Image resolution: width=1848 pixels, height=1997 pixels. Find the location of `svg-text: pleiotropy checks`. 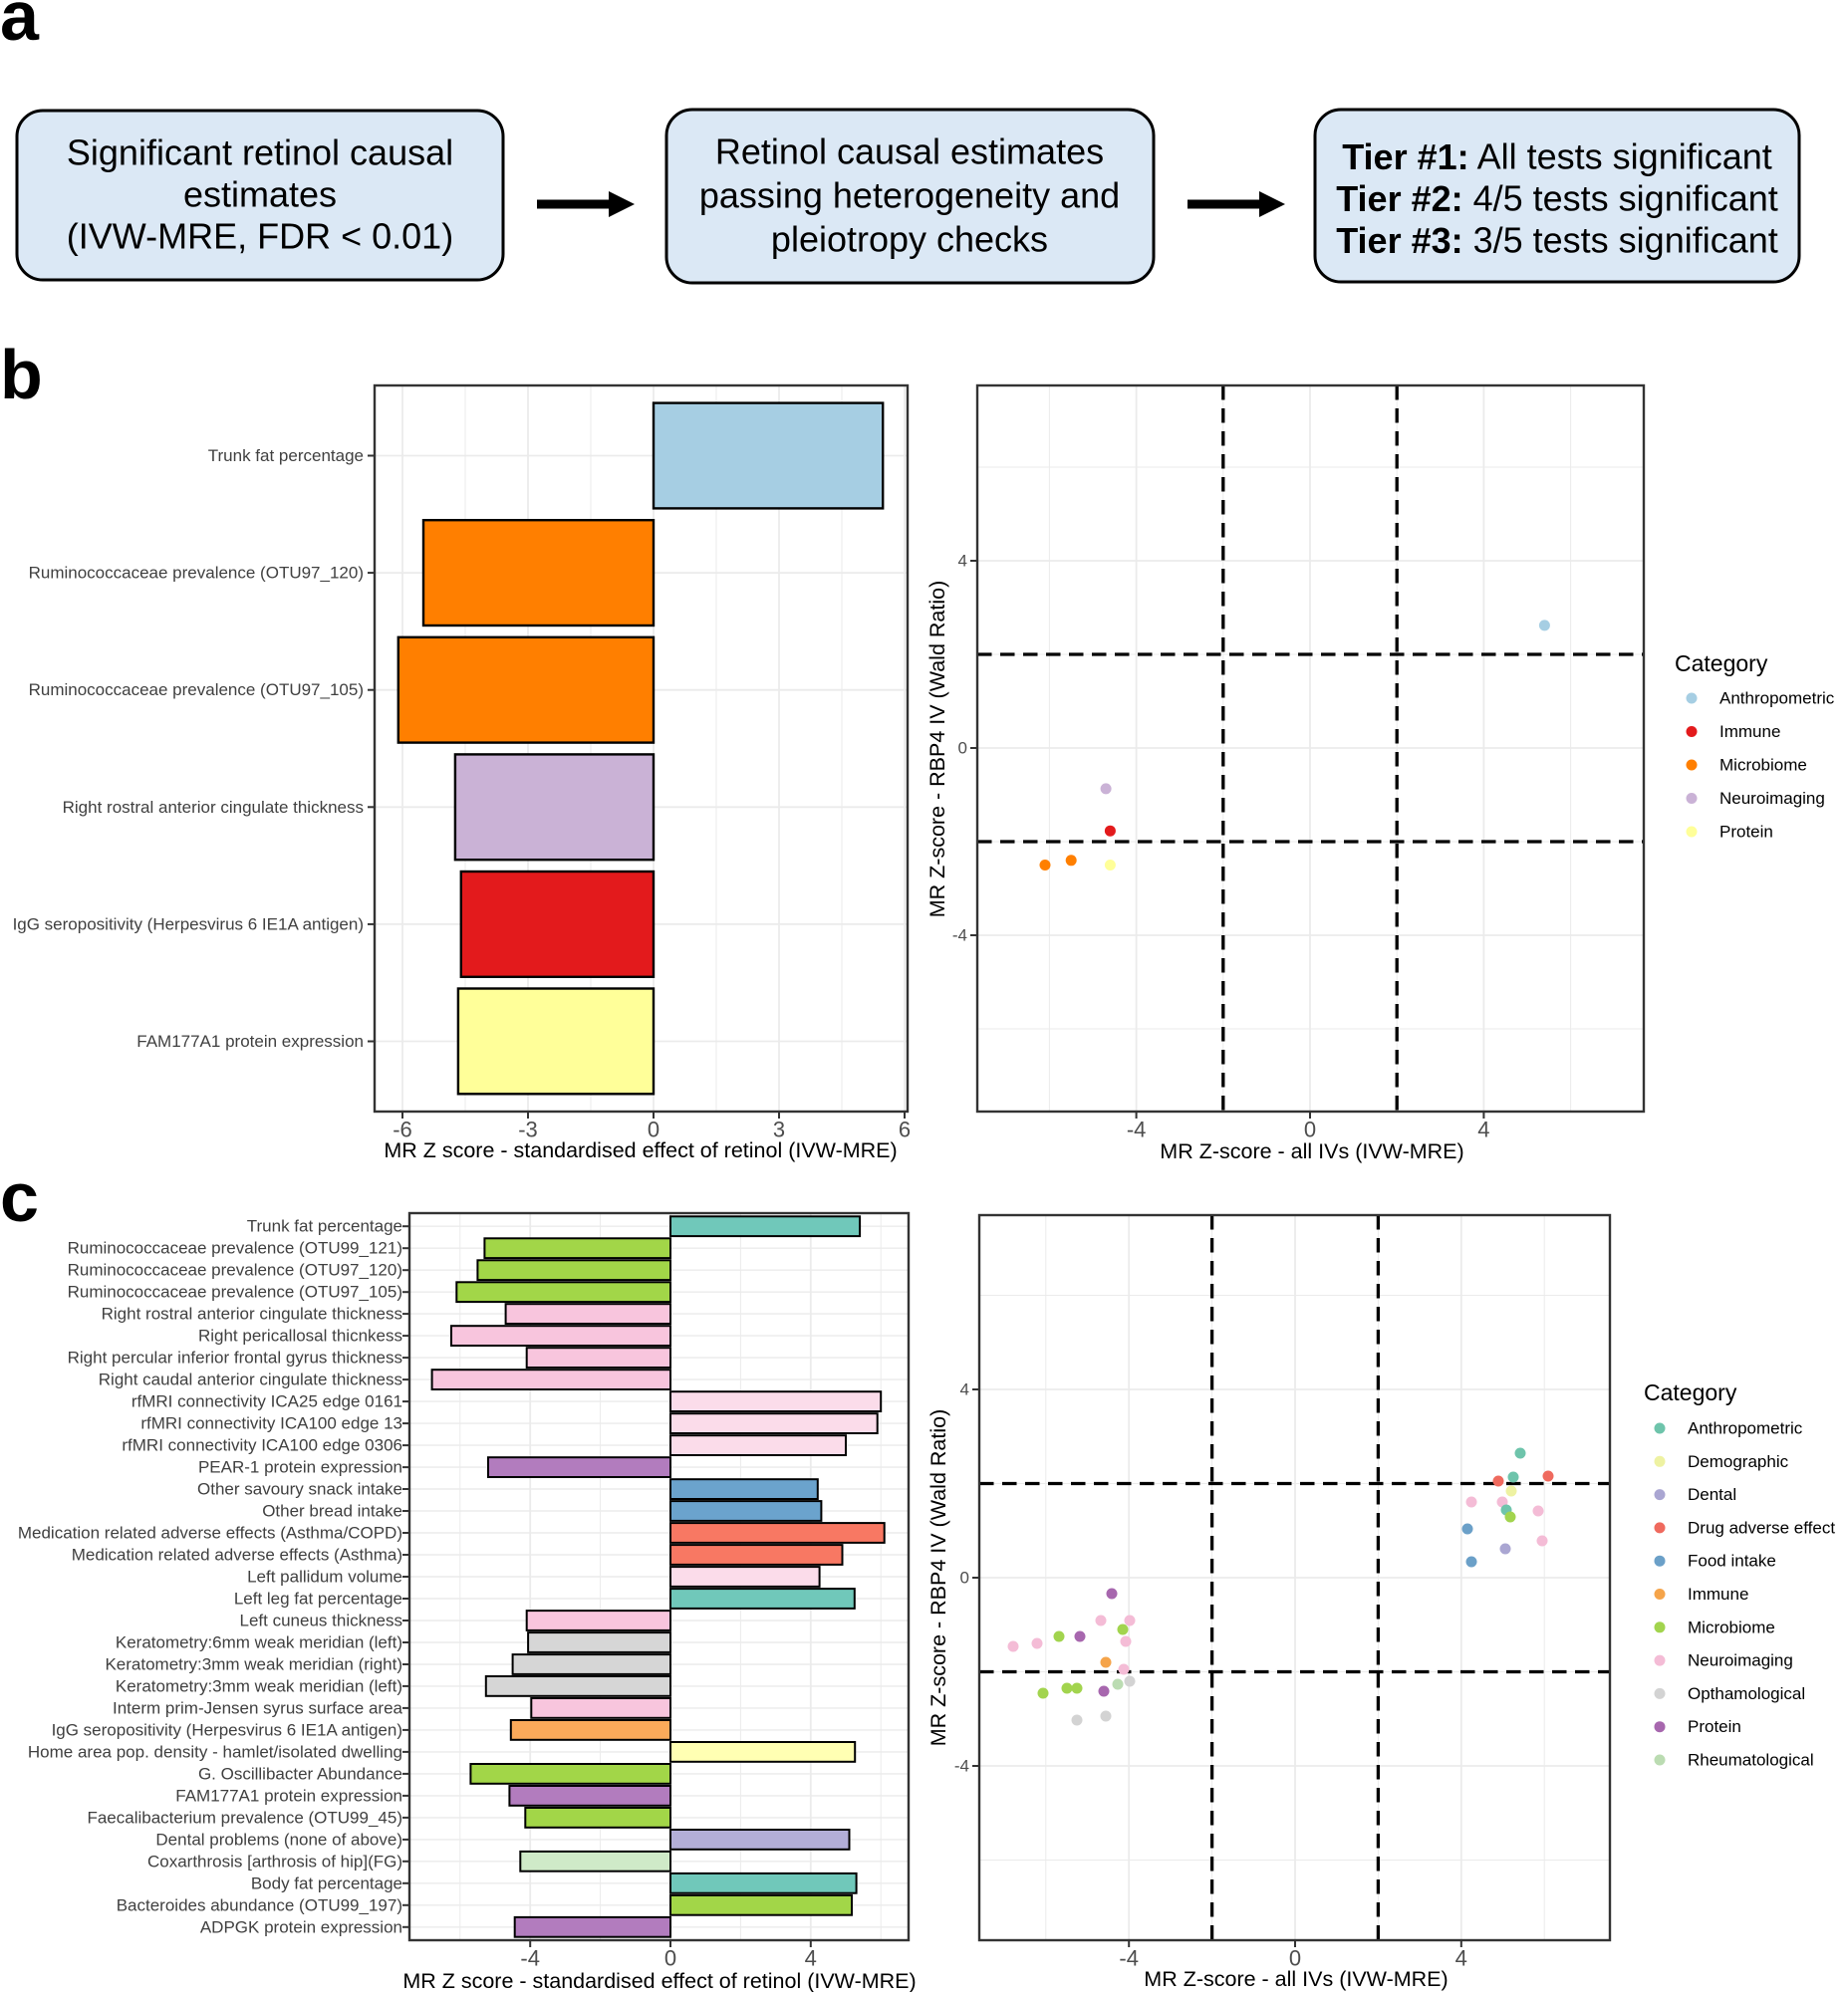

svg-text: pleiotropy checks is located at coordinates (910, 239).